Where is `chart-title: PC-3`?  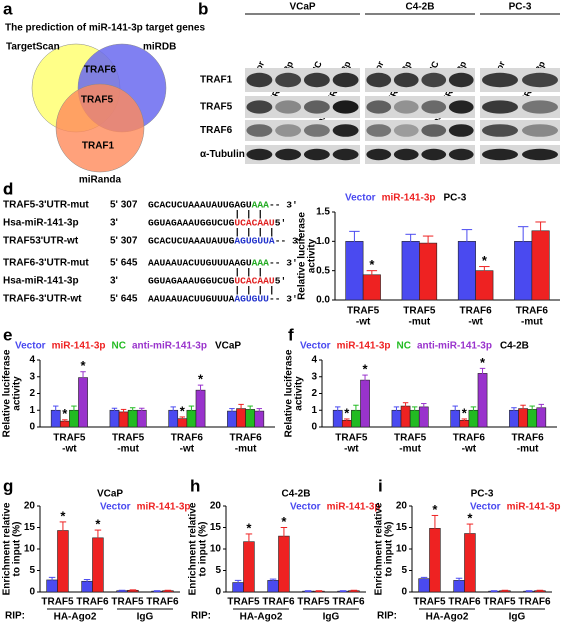 chart-title: PC-3 is located at coordinates (482, 494).